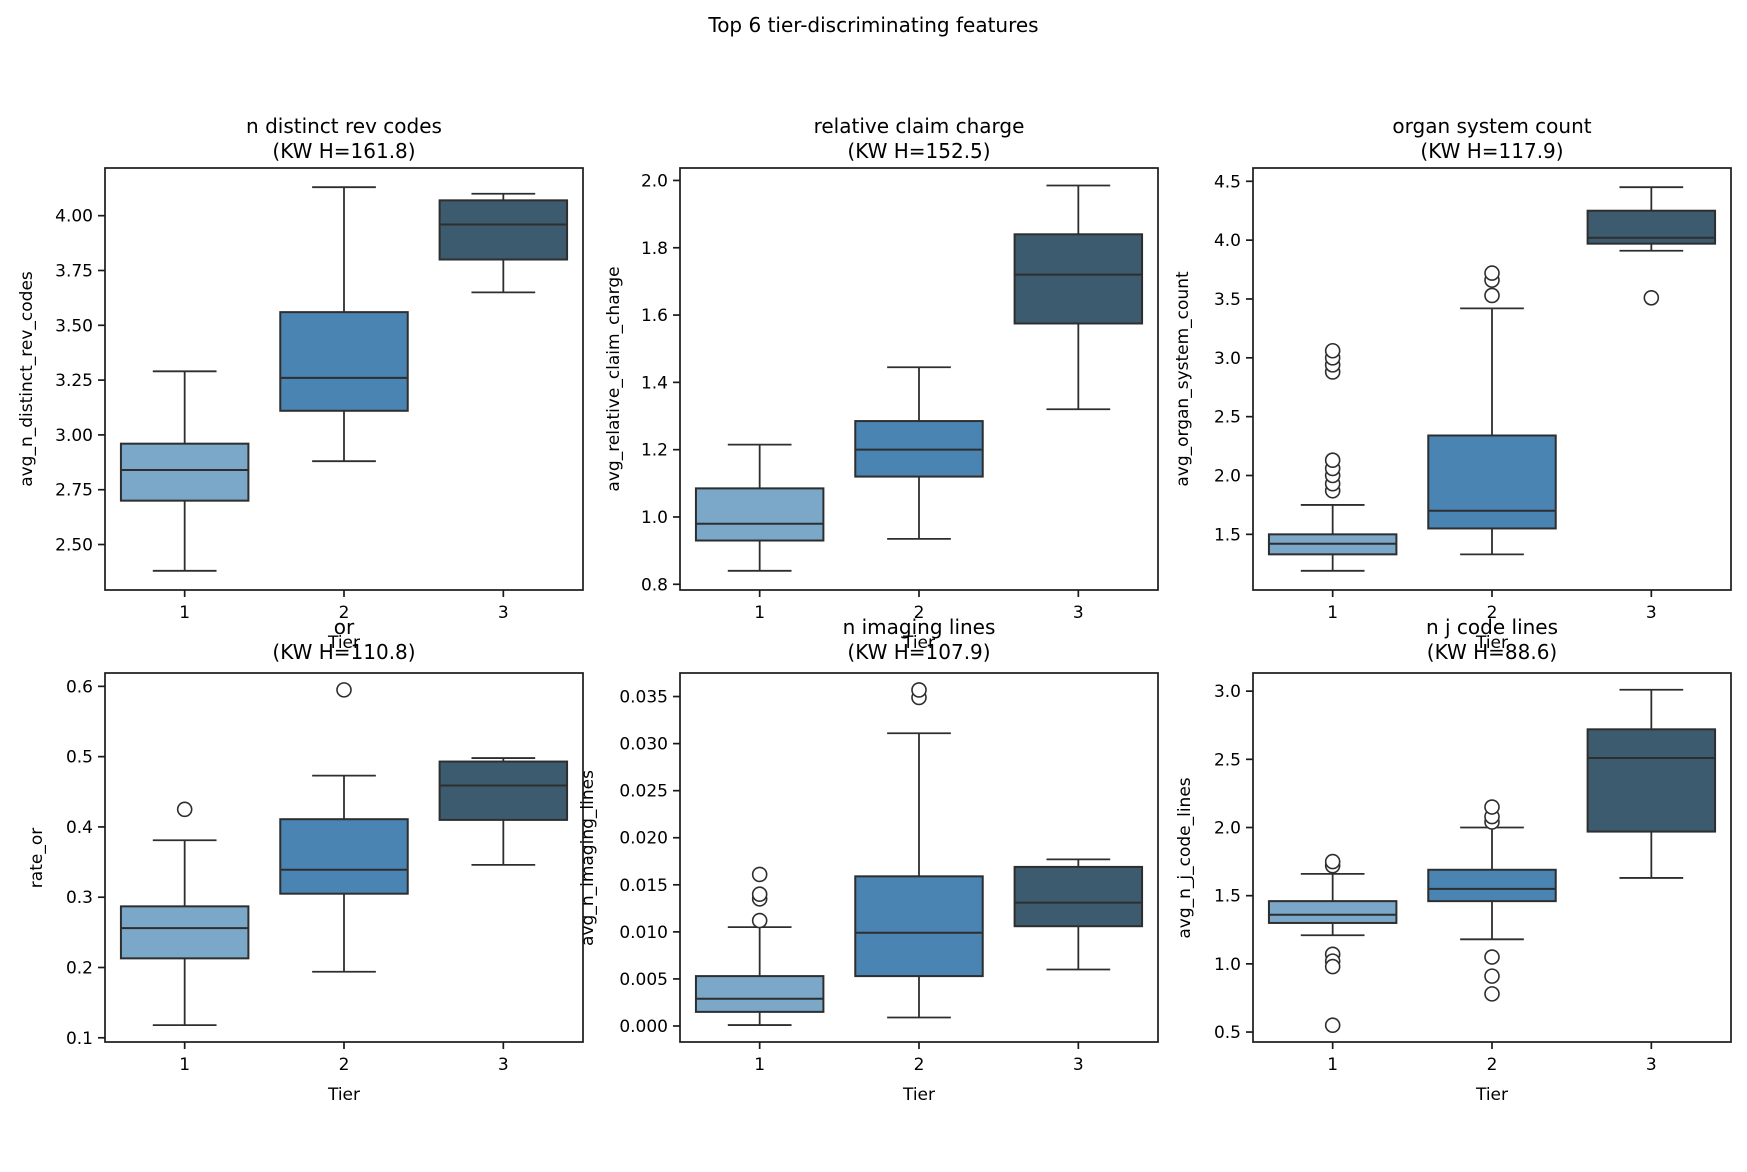 The image size is (1747, 1172). Describe the element at coordinates (614, 379) in the screenshot. I see `y-axis-label: avg_relative_claim_charge` at that location.